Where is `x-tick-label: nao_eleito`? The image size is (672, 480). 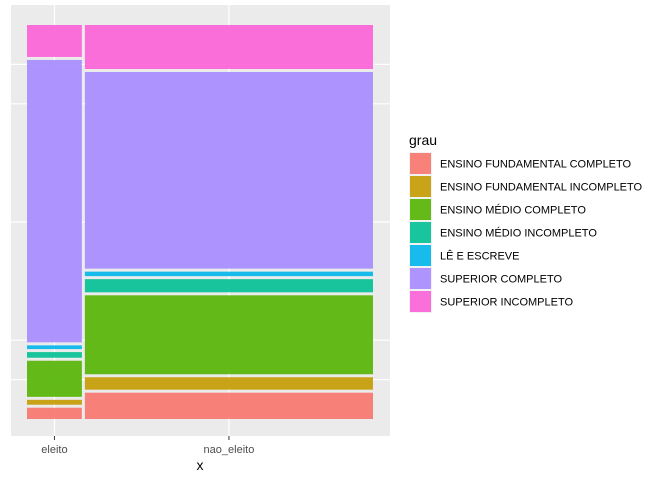 x-tick-label: nao_eleito is located at coordinates (229, 450).